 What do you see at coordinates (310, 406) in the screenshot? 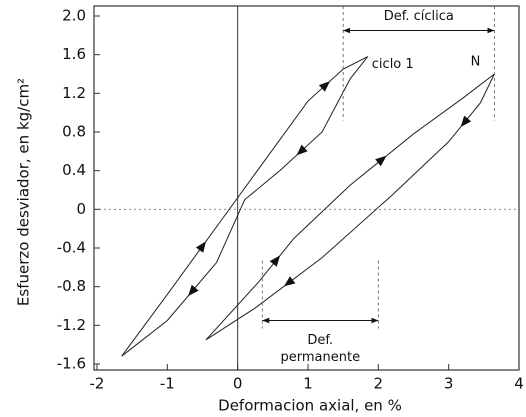
I see `x-axis-label: Deformacion axial, en %` at bounding box center [310, 406].